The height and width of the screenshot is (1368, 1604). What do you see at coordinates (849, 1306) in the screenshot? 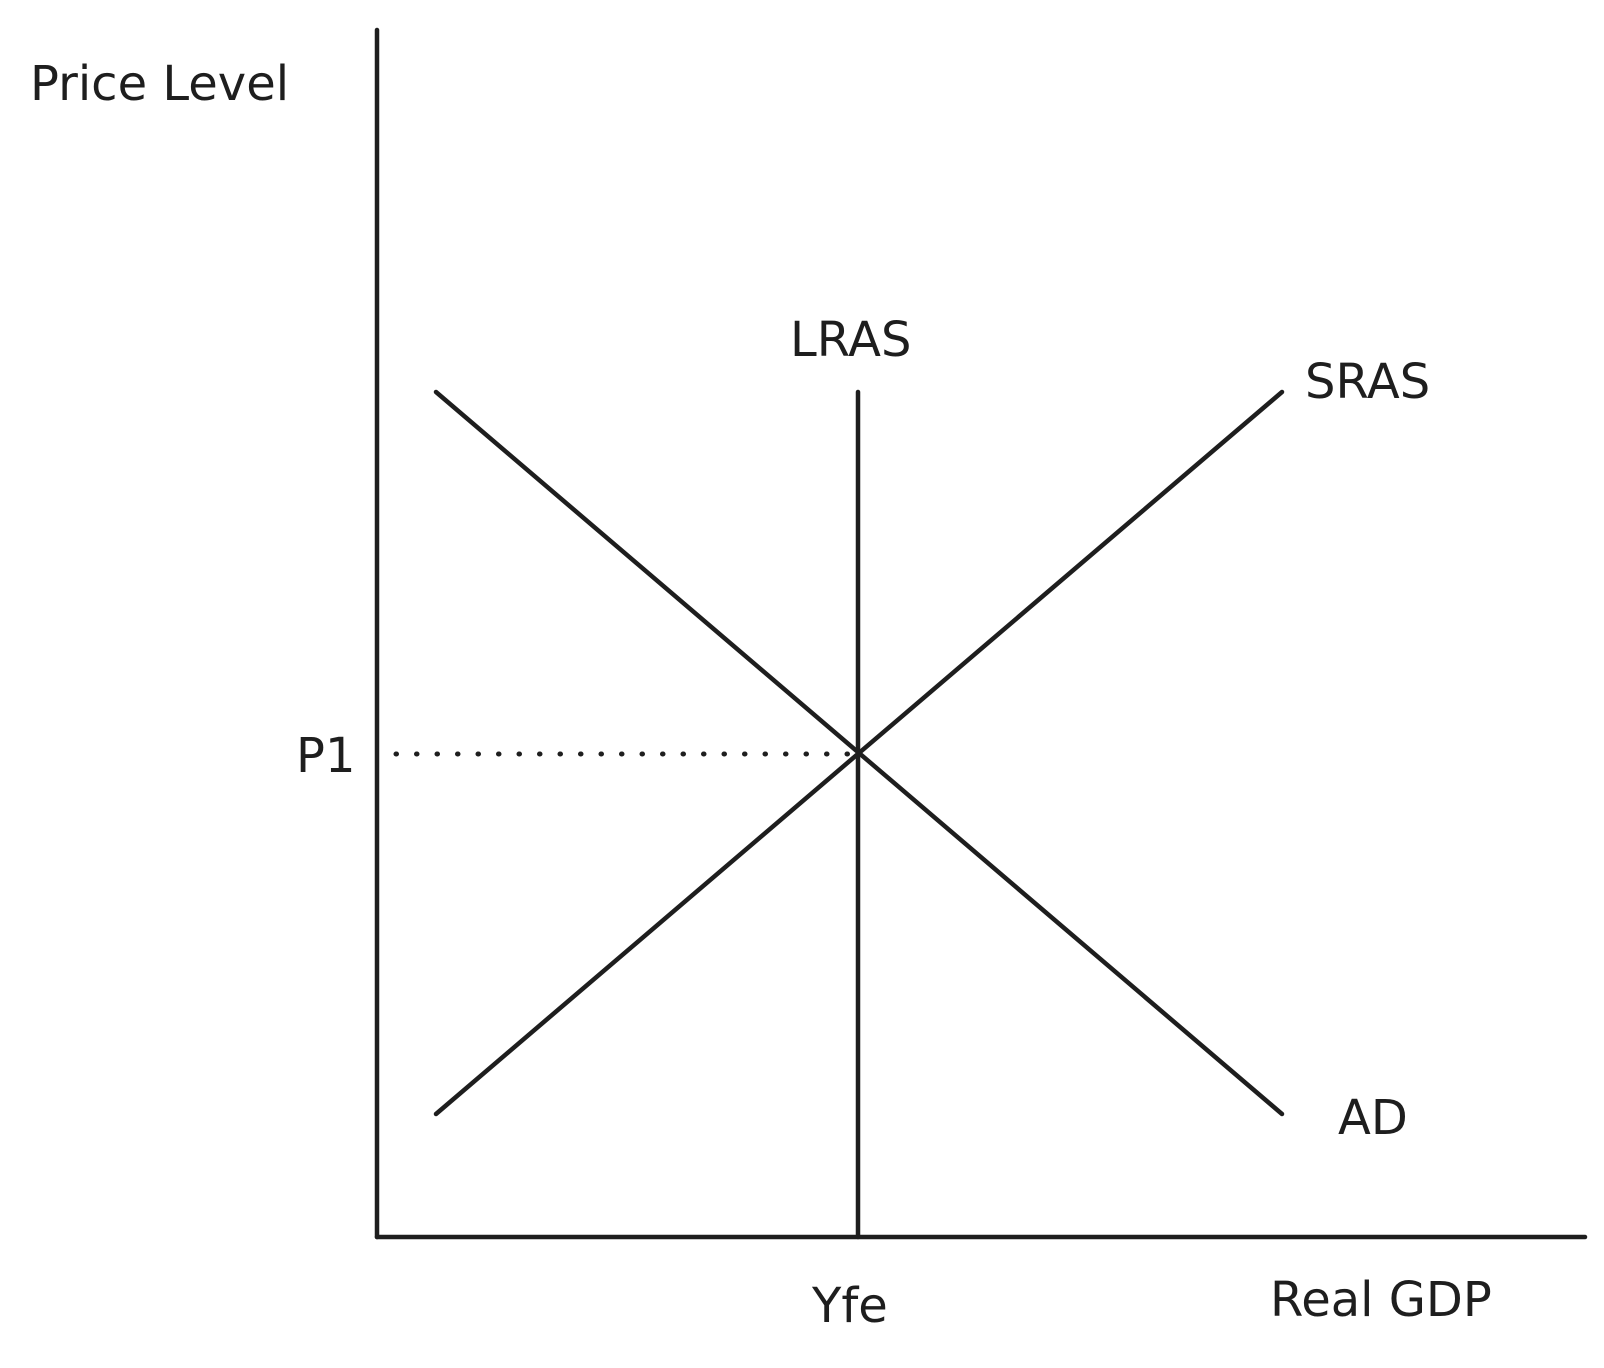
I see `output-yfe-label: Yfe` at bounding box center [849, 1306].